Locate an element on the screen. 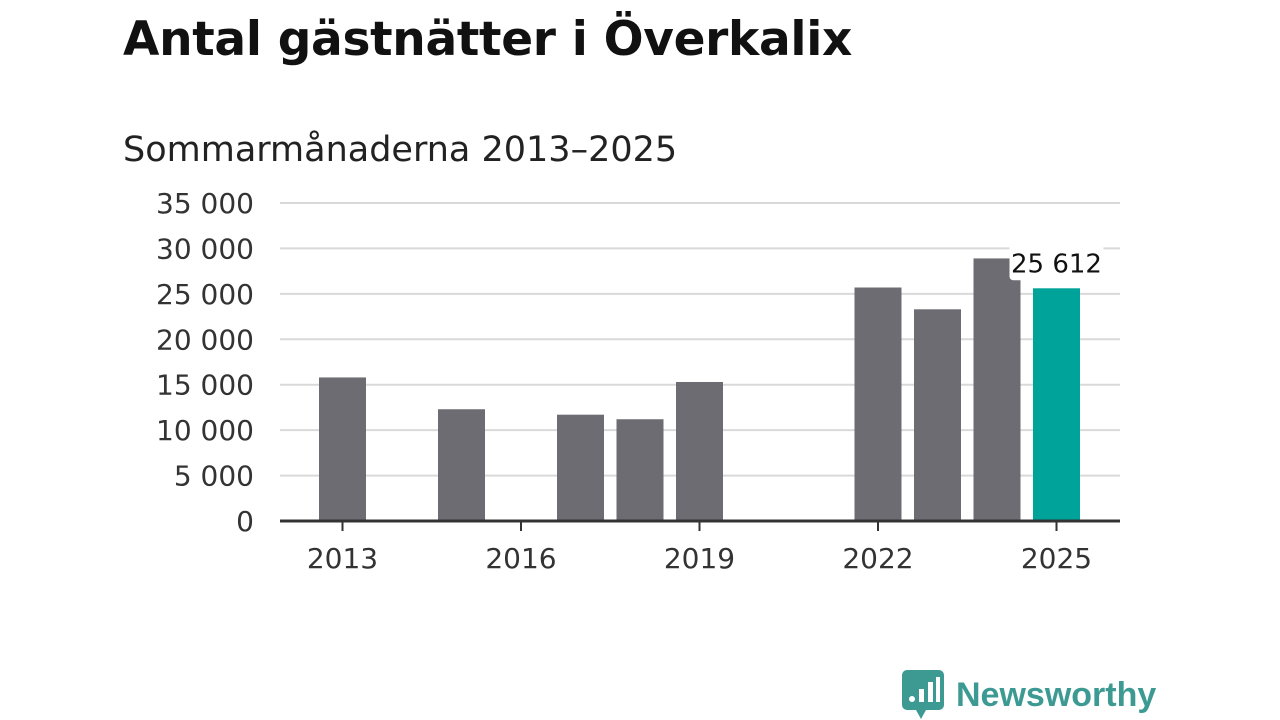 This screenshot has width=1280, height=720. bar-2013 is located at coordinates (342, 449).